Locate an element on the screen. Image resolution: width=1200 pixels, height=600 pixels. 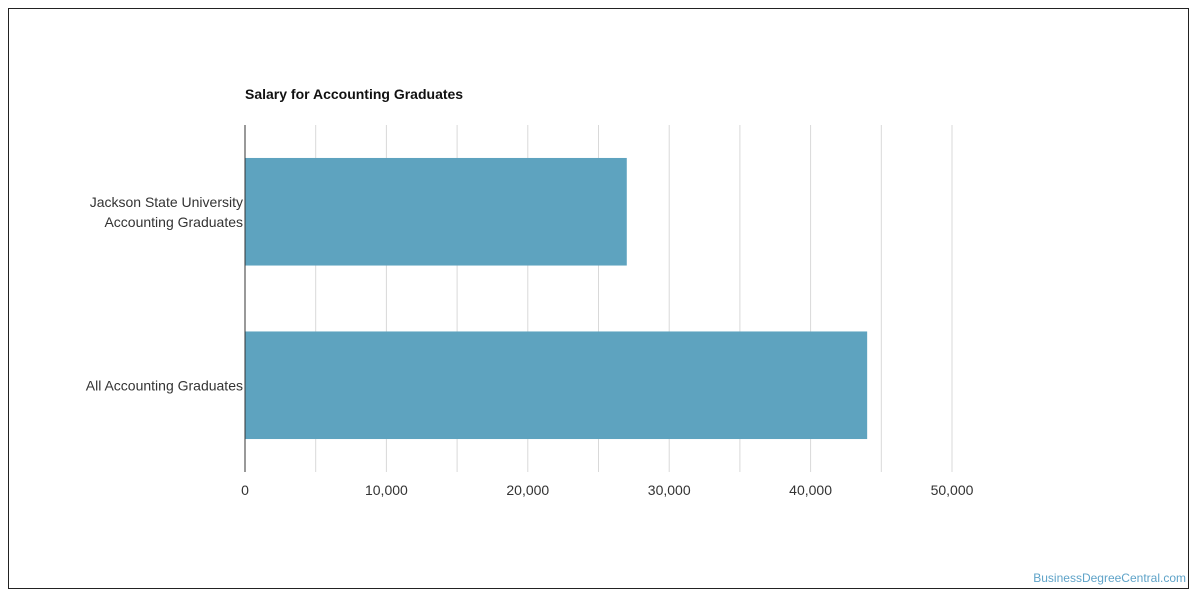
x-tick-label: 0 is located at coordinates (245, 490).